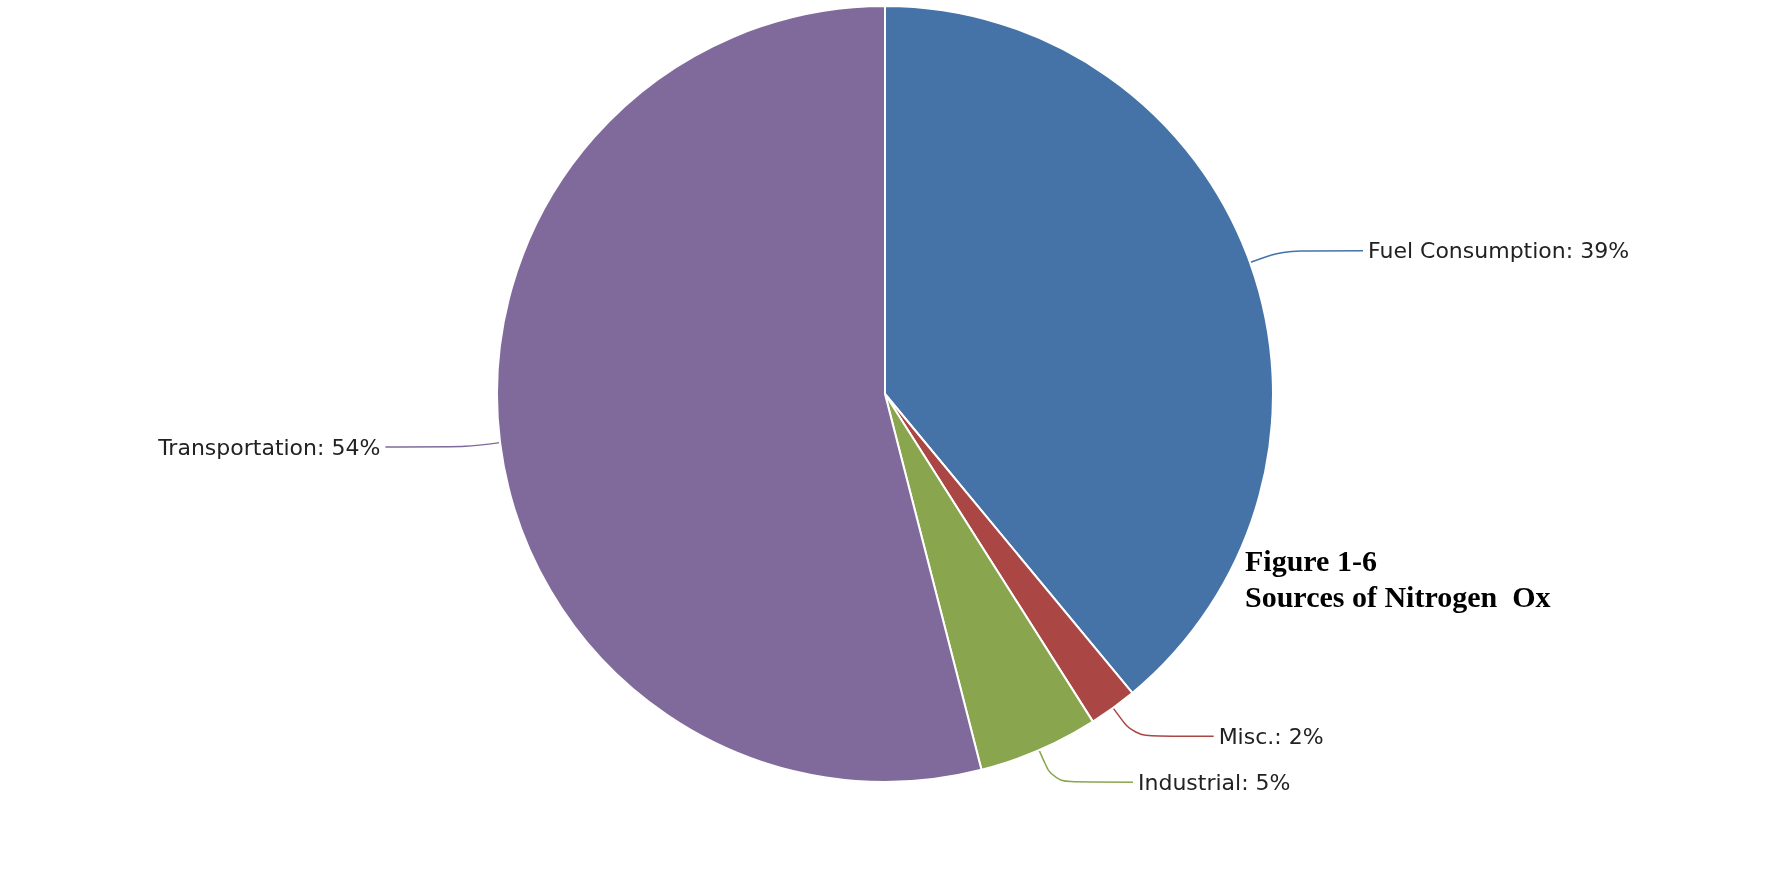 The height and width of the screenshot is (869, 1781). I want to click on slice-label: Fuel Consumption: 39%, so click(1498, 251).